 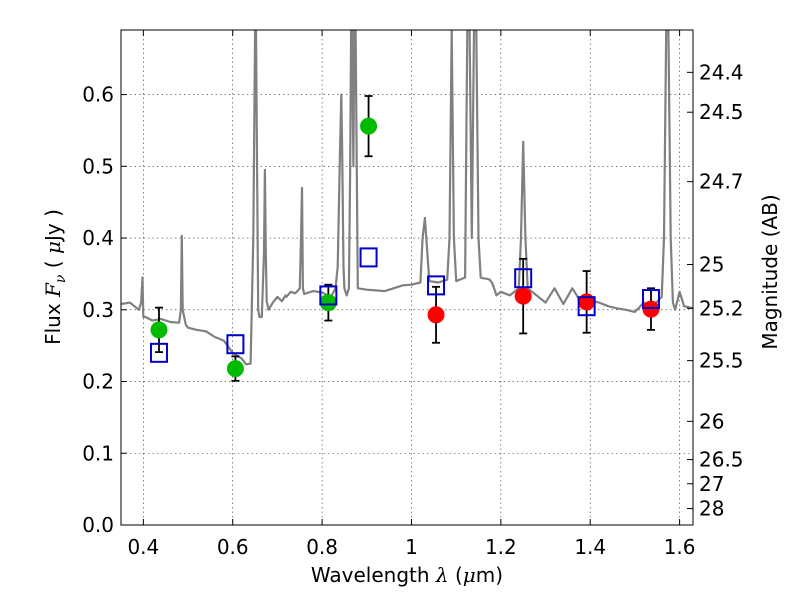 I want to click on y2-tick-label: 26, so click(x=711, y=421).